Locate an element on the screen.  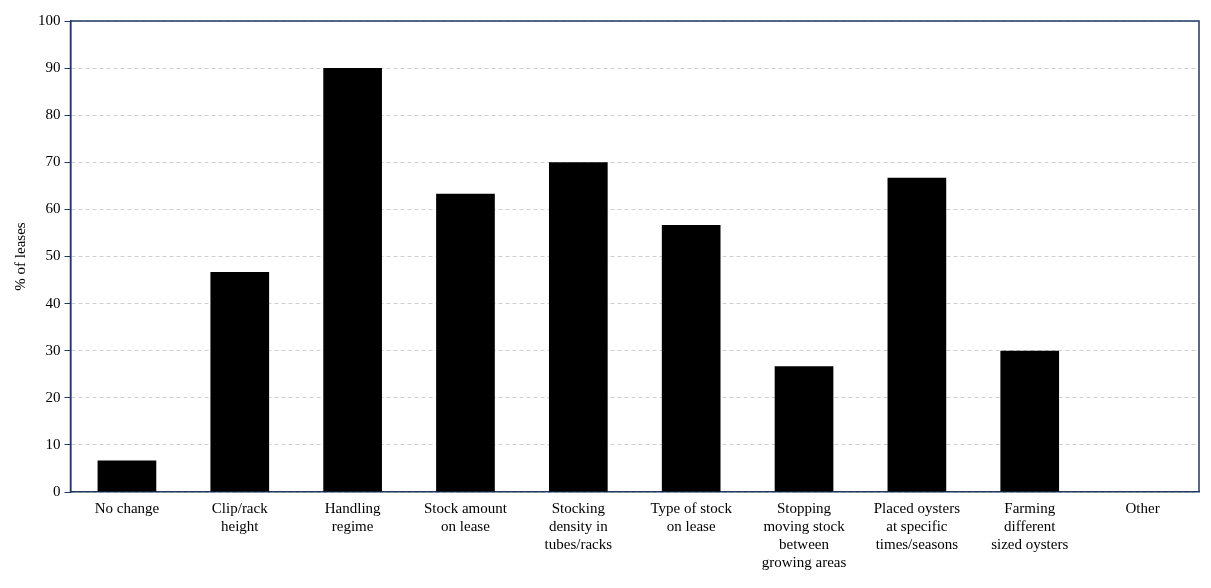
x-tick-label: Placed oysters at specific times/seasons is located at coordinates (917, 525).